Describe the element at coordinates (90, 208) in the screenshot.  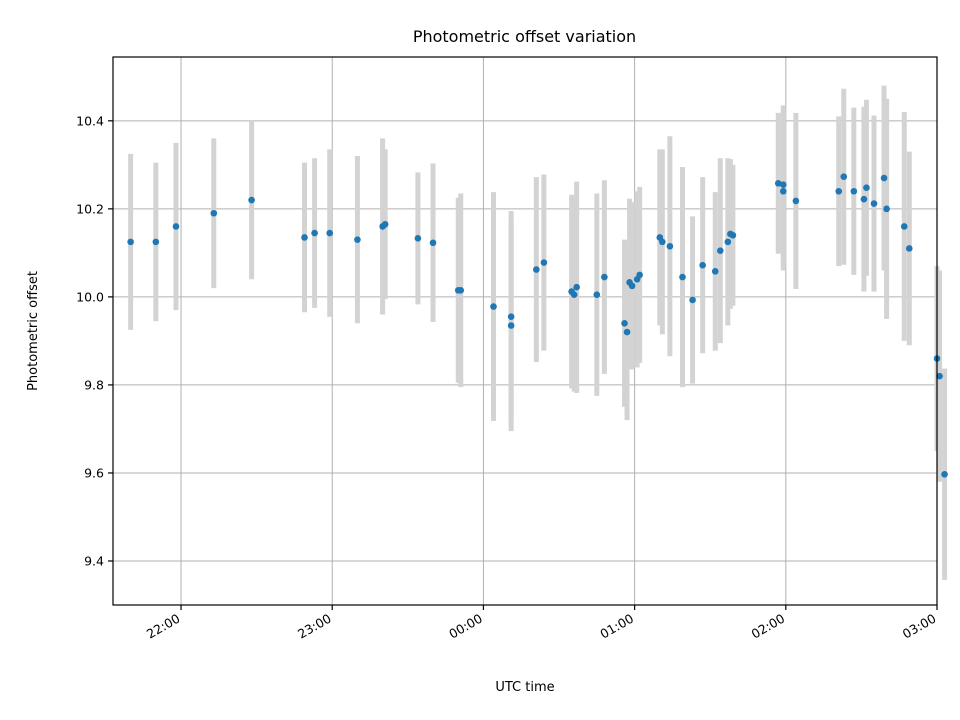
I see `y-tick-label: 10.2` at that location.